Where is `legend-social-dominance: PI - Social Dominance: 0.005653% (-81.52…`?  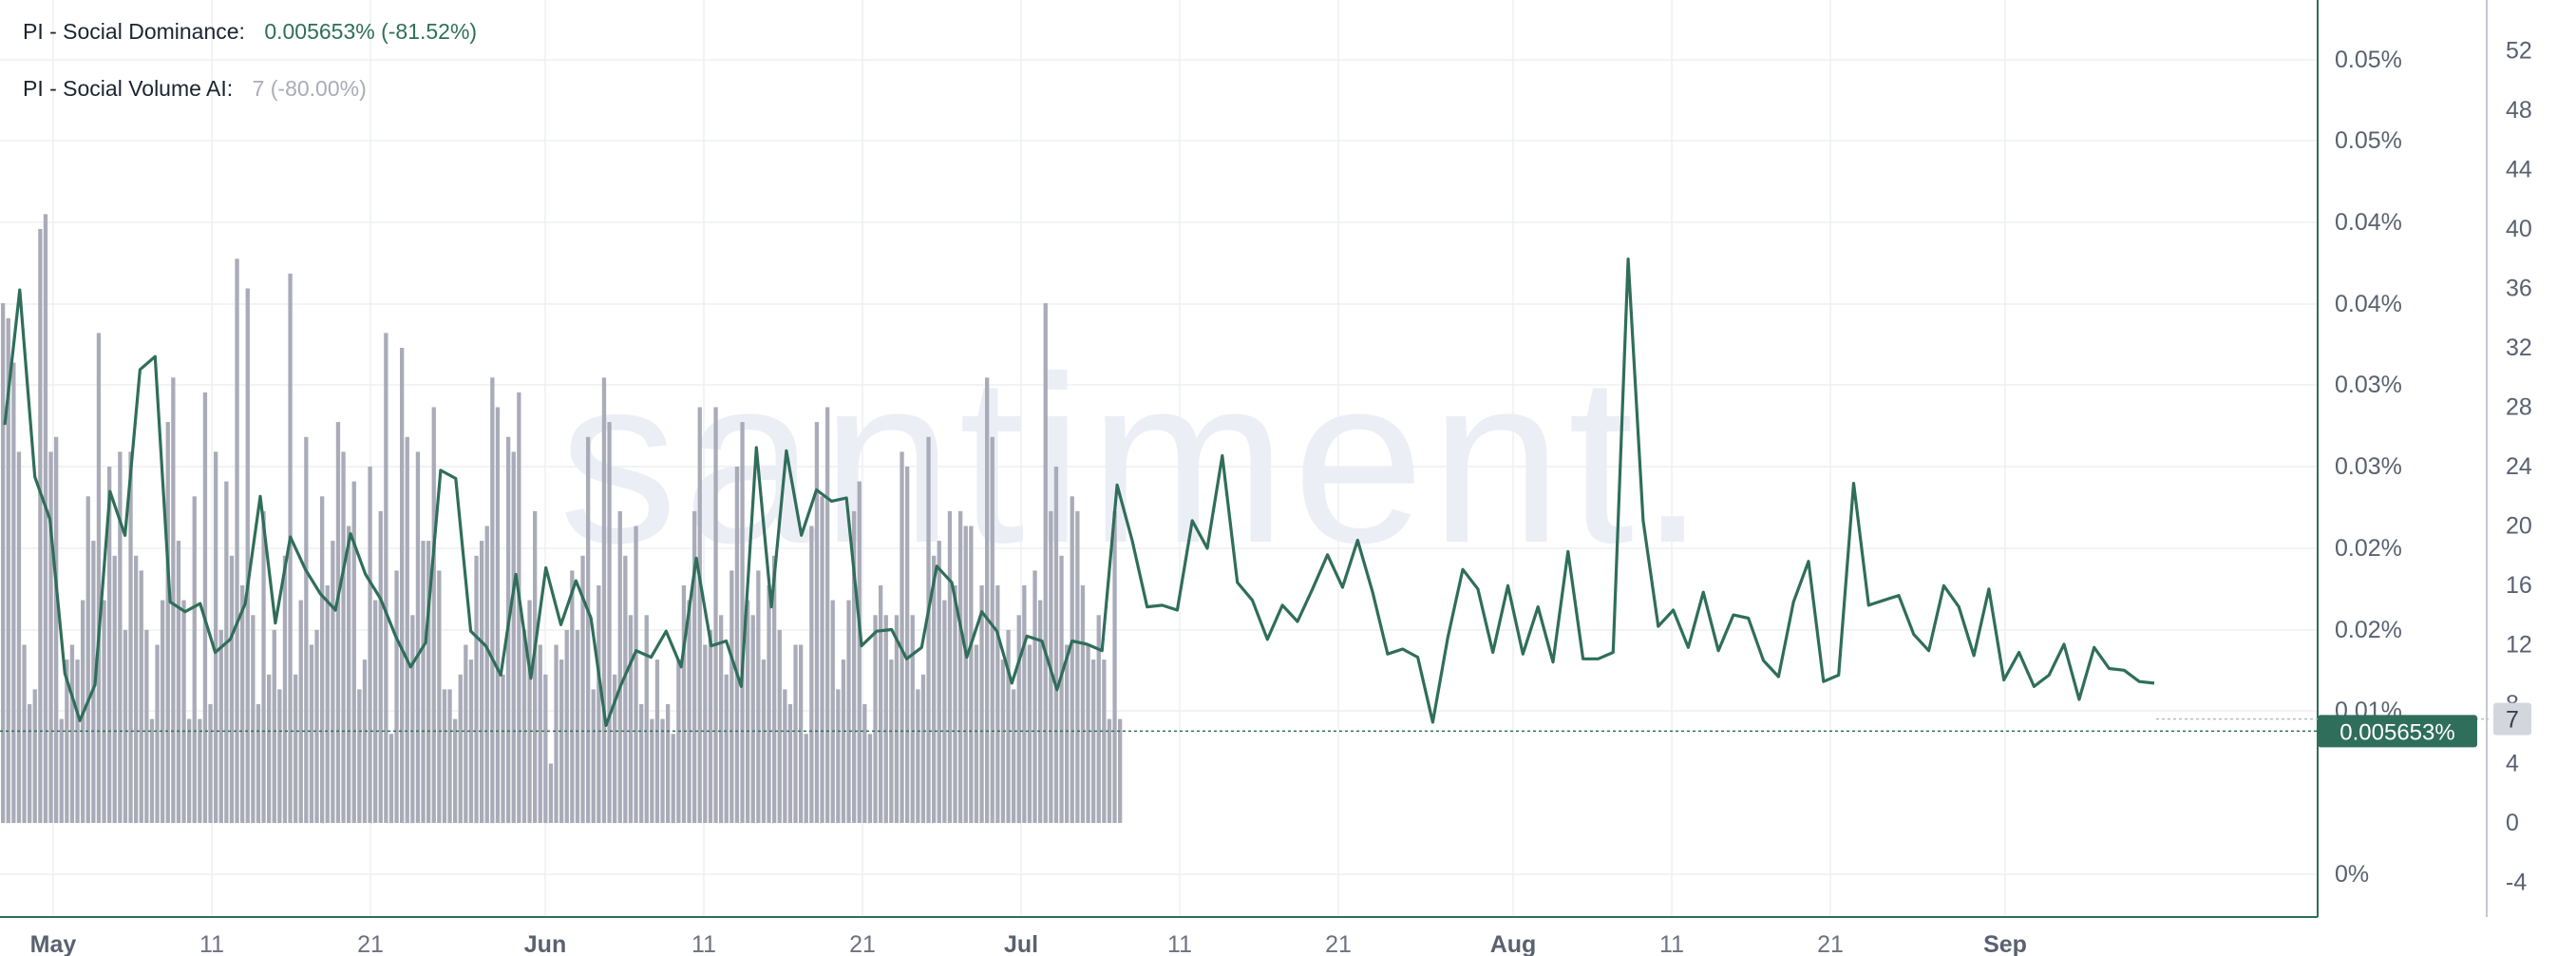 legend-social-dominance: PI - Social Dominance: 0.005653% (-81.52… is located at coordinates (250, 32).